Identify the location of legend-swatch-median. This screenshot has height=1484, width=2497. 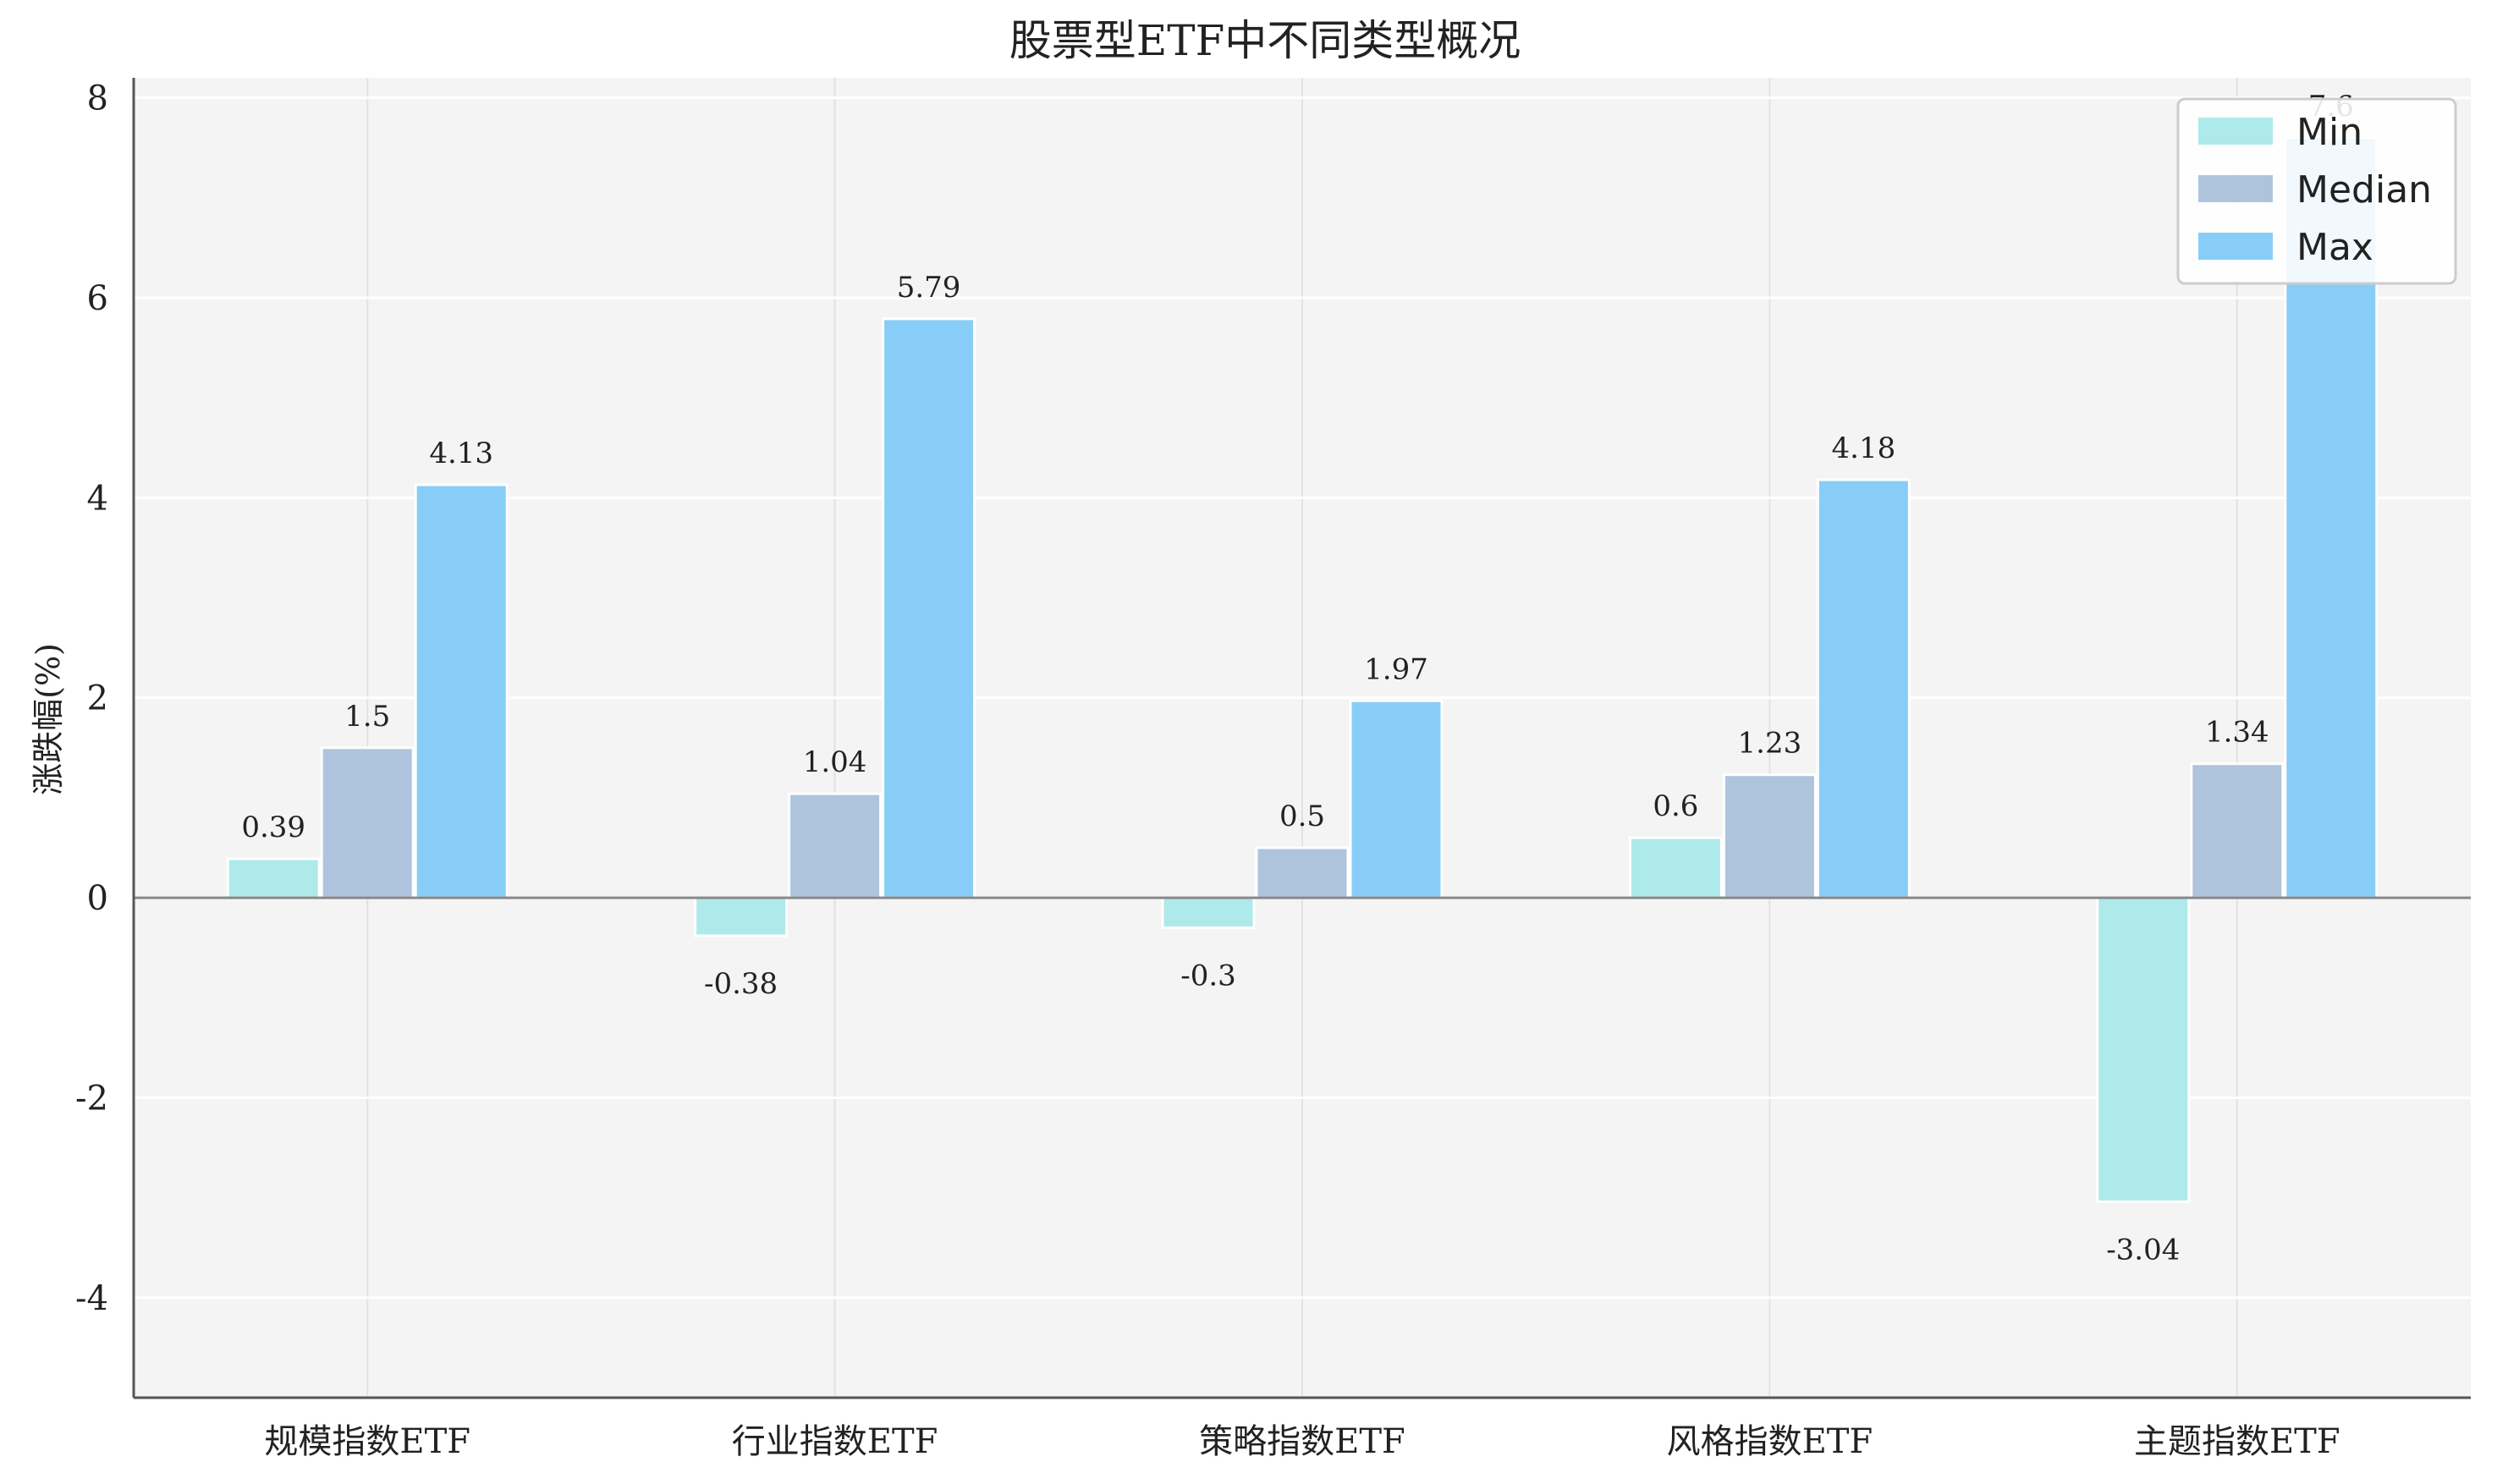
(2235, 188).